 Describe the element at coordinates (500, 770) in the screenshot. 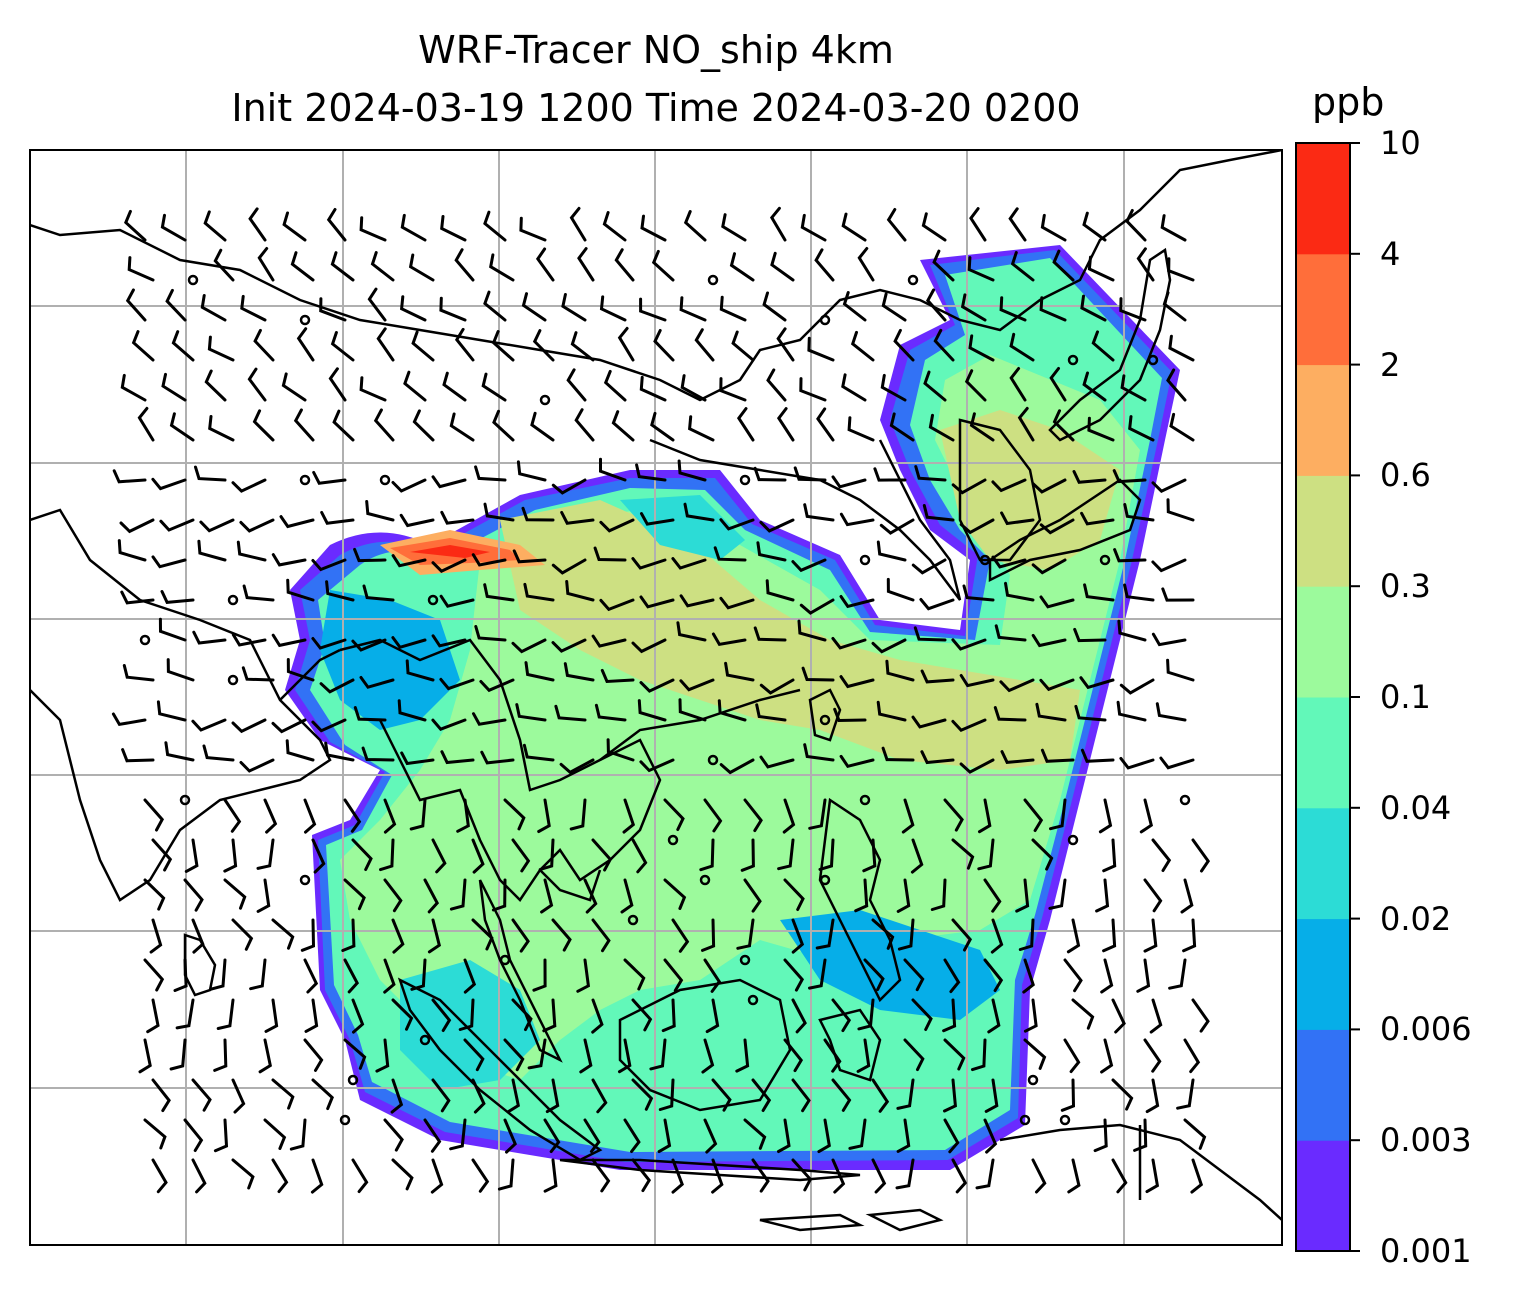

I see `indochina` at that location.